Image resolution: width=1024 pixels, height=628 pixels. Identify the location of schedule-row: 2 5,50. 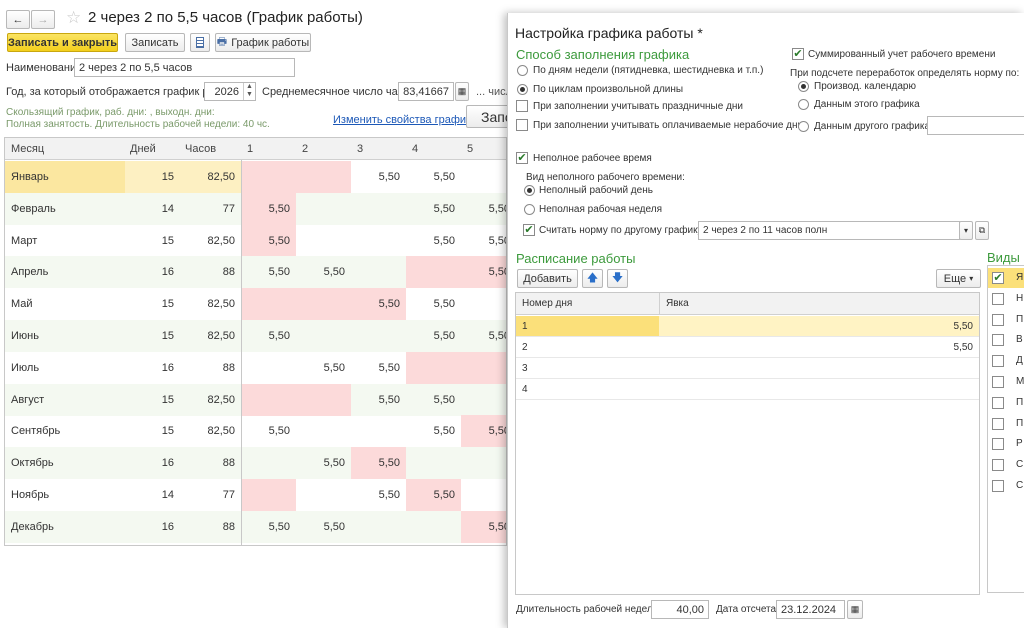
(747, 347).